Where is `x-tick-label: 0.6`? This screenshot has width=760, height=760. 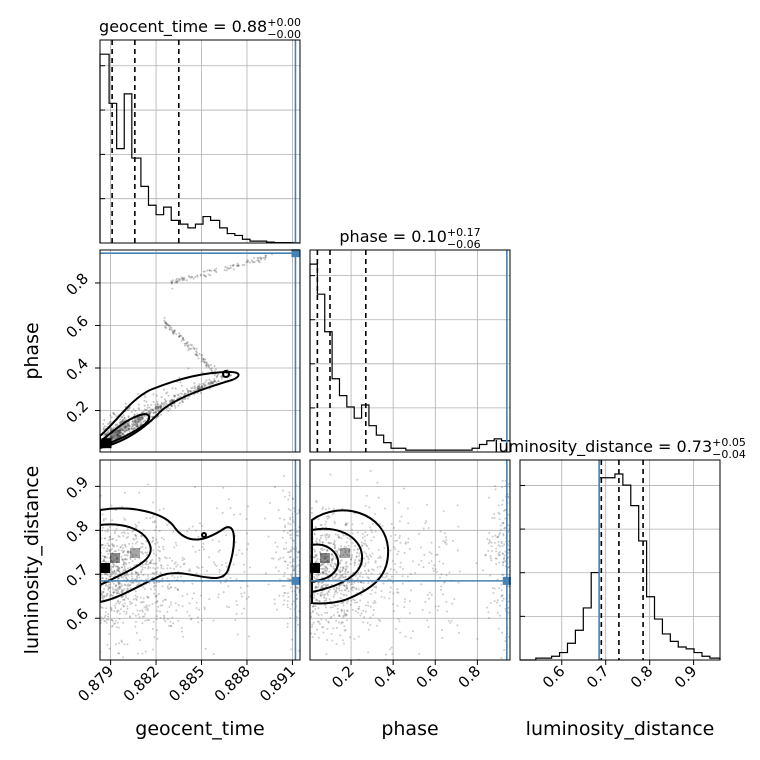
x-tick-label: 0.6 is located at coordinates (554, 677).